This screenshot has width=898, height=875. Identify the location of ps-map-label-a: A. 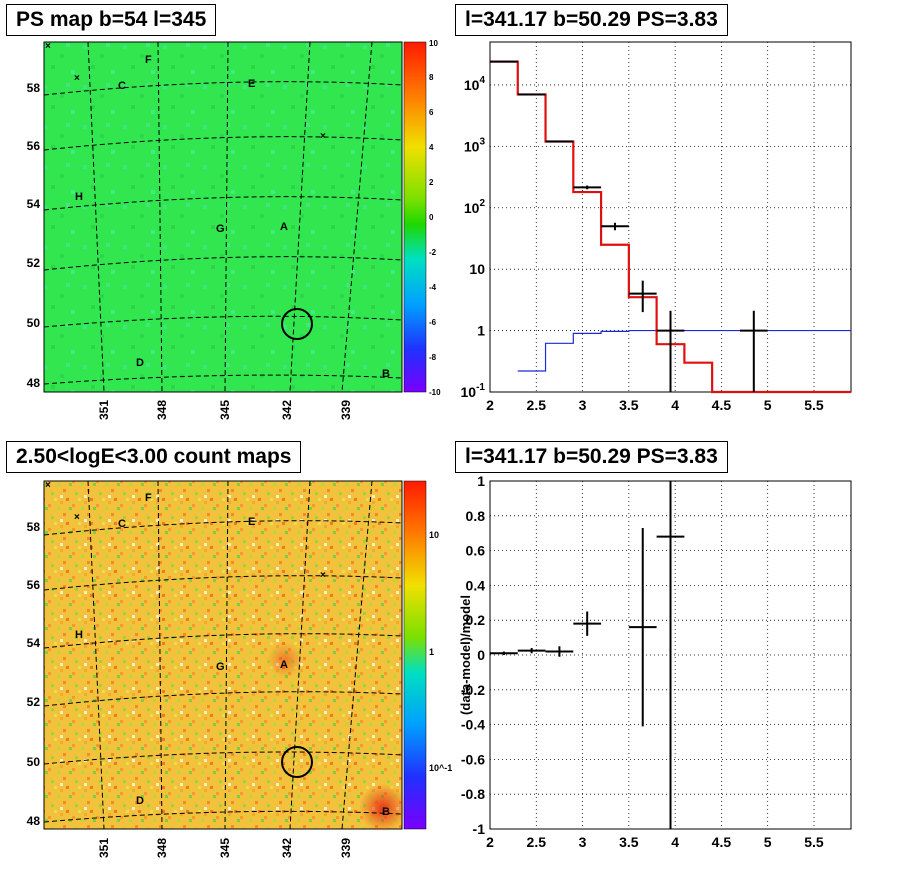
(284, 227).